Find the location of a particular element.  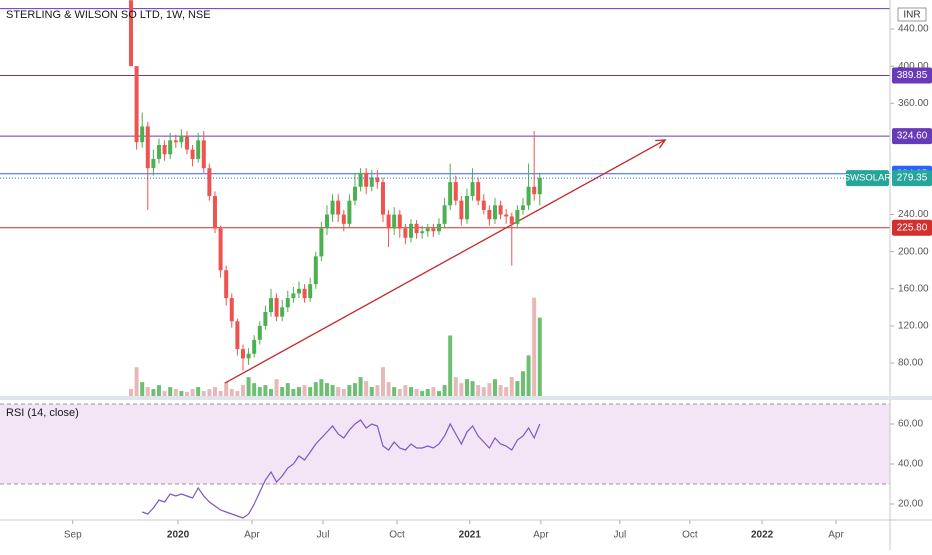

last-price-label: 279.35 is located at coordinates (912, 178).